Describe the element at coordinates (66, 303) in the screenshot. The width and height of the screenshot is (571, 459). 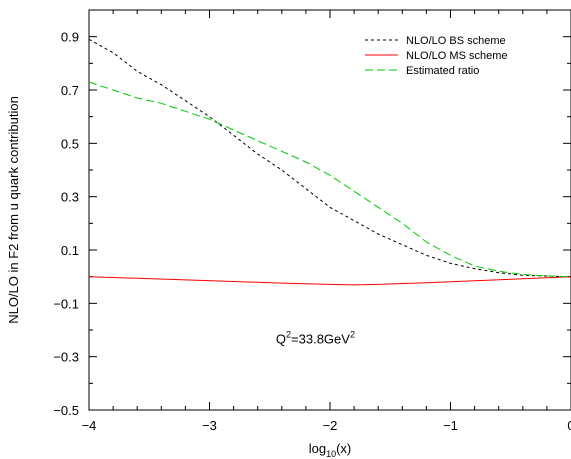
I see `y-tick-label: −0.1` at that location.